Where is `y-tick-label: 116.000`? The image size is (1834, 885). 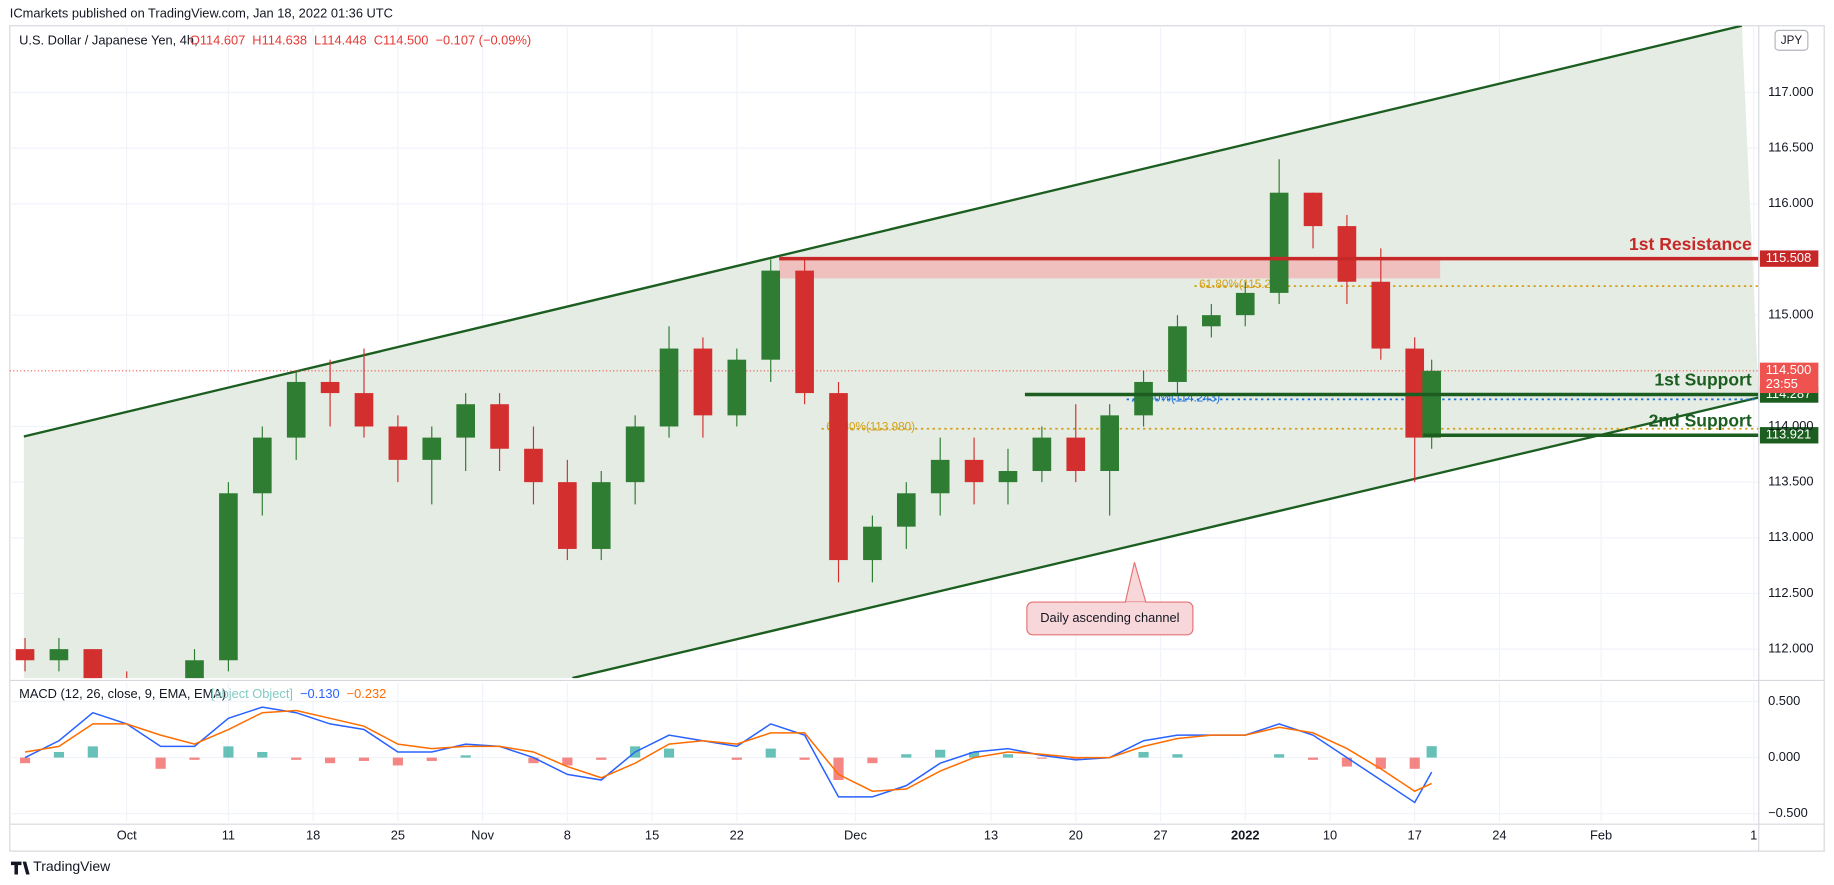 y-tick-label: 116.000 is located at coordinates (1790, 202).